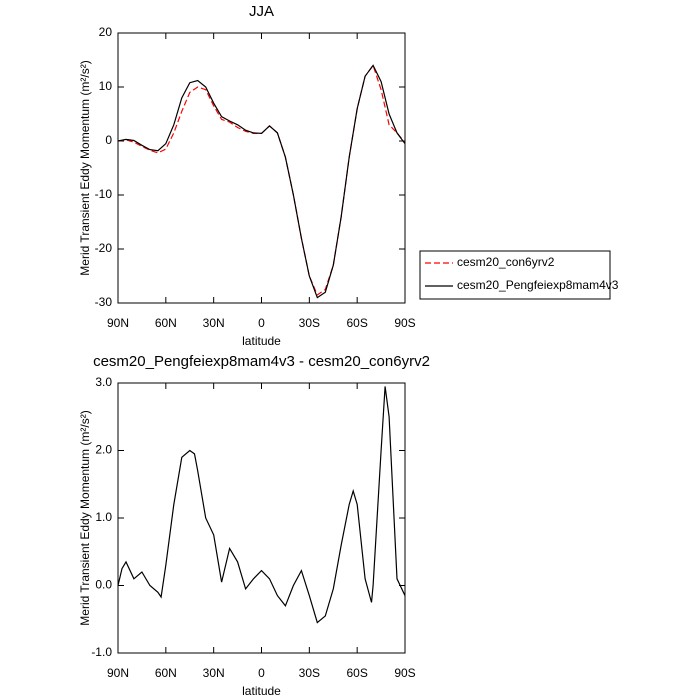  I want to click on legend-box, so click(515, 275).